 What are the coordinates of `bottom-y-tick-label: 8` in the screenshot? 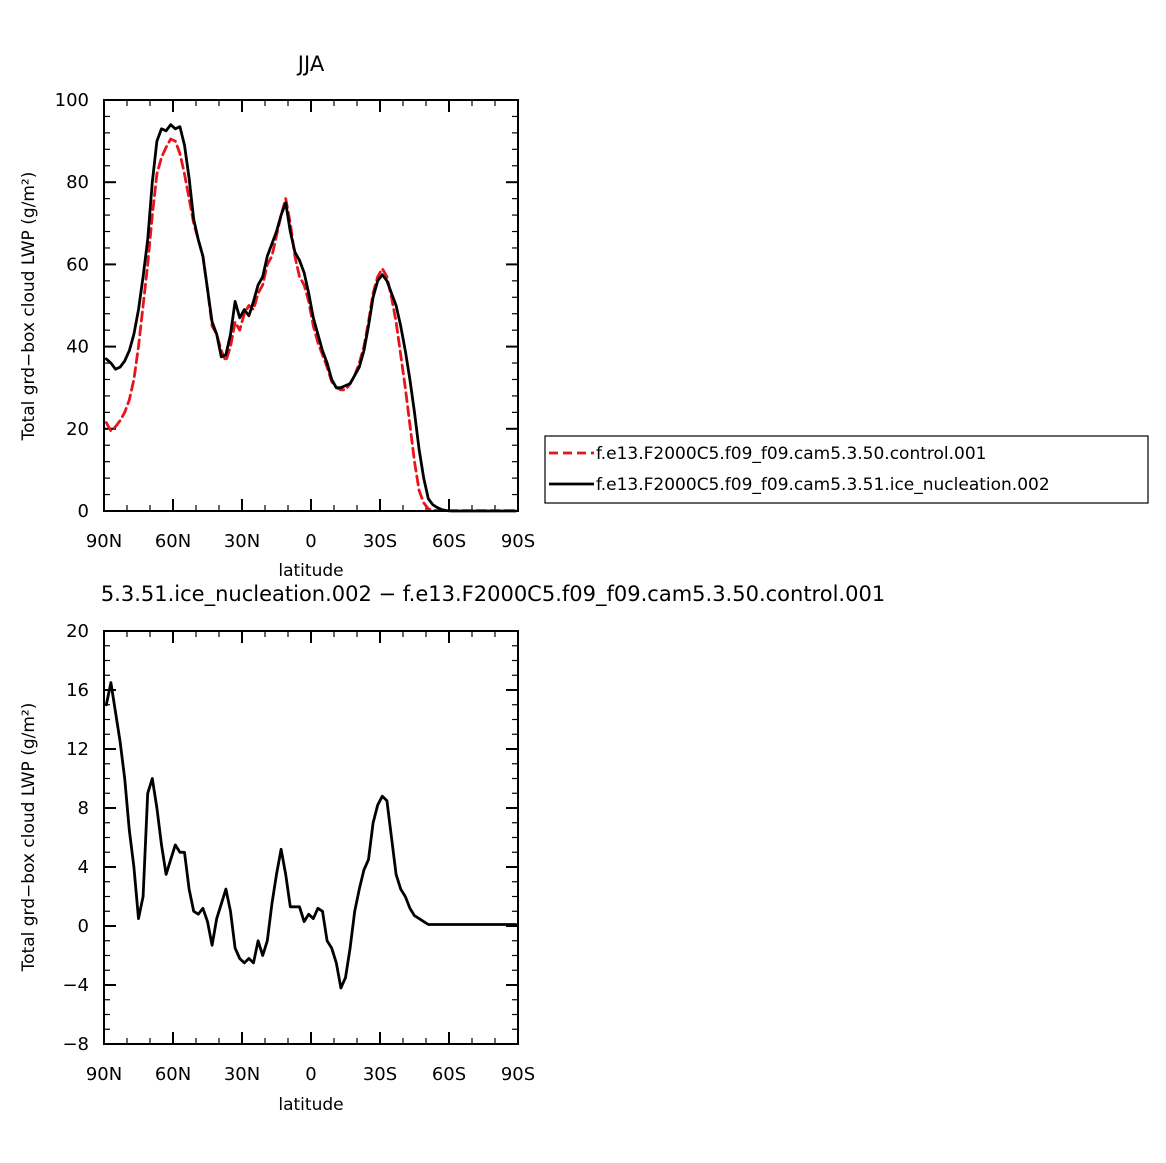 It's located at (83, 808).